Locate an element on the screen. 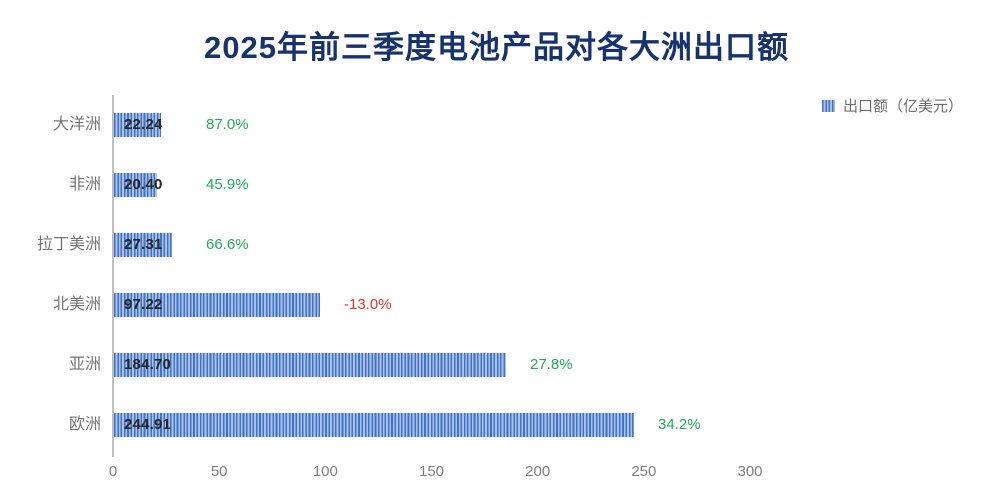  x-tick-label: 0 is located at coordinates (113, 471).